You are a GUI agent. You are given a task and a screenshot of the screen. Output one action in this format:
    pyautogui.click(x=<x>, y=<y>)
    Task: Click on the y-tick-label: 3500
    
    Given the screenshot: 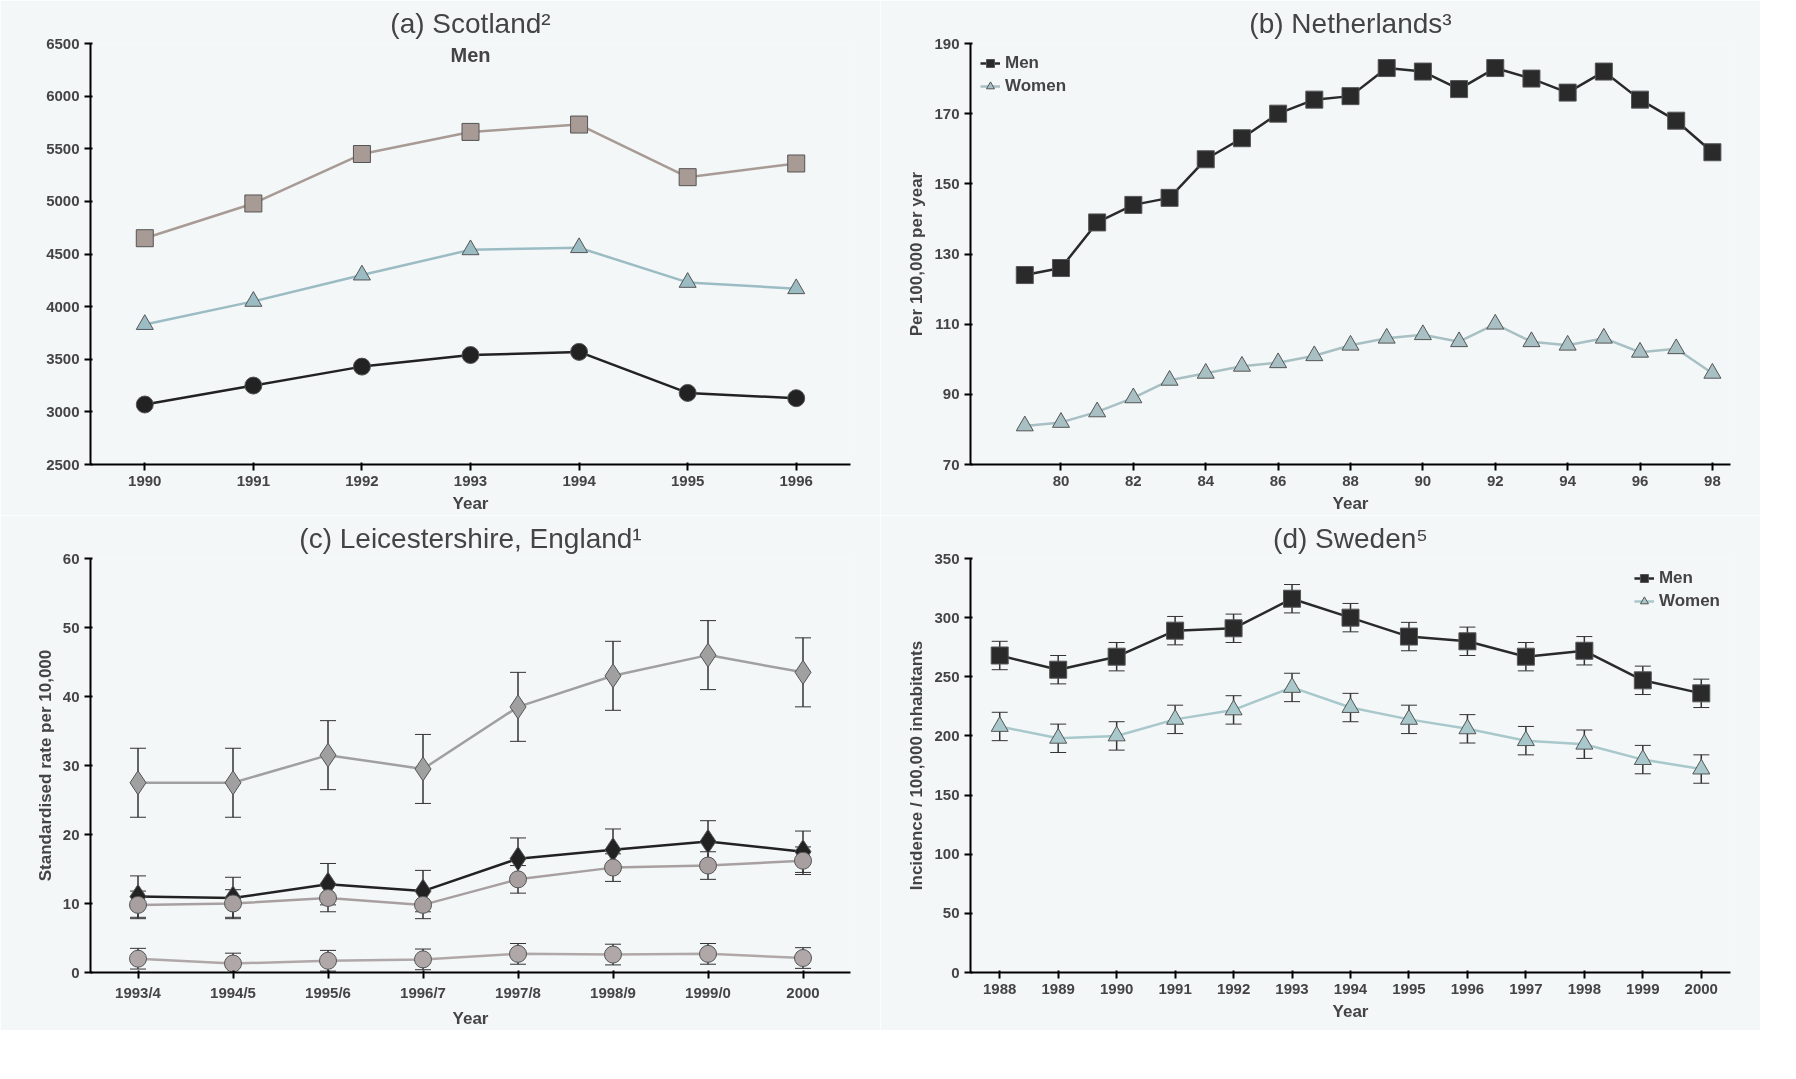 What is the action you would take?
    pyautogui.click(x=63, y=359)
    